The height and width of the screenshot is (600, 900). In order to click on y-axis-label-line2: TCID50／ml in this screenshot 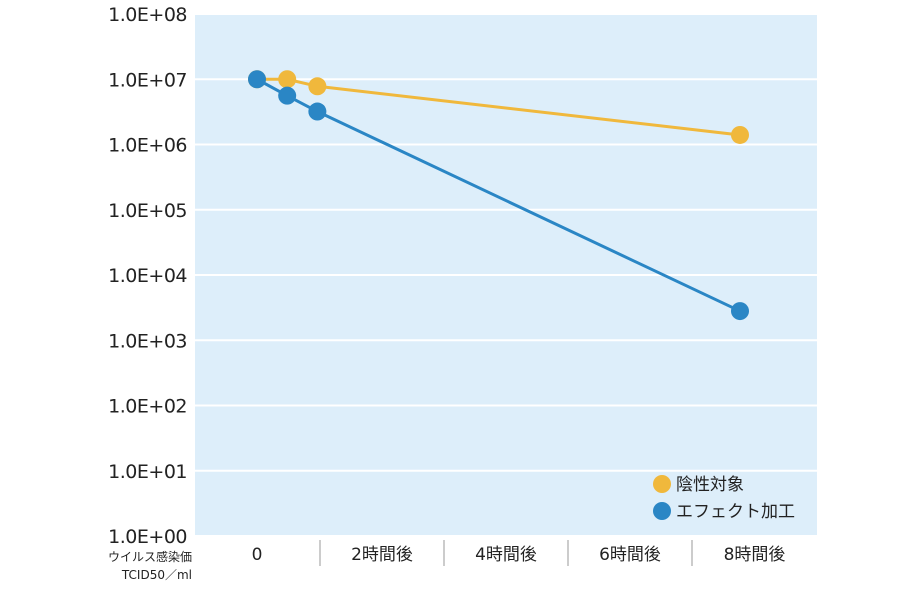, I will do `click(156, 575)`.